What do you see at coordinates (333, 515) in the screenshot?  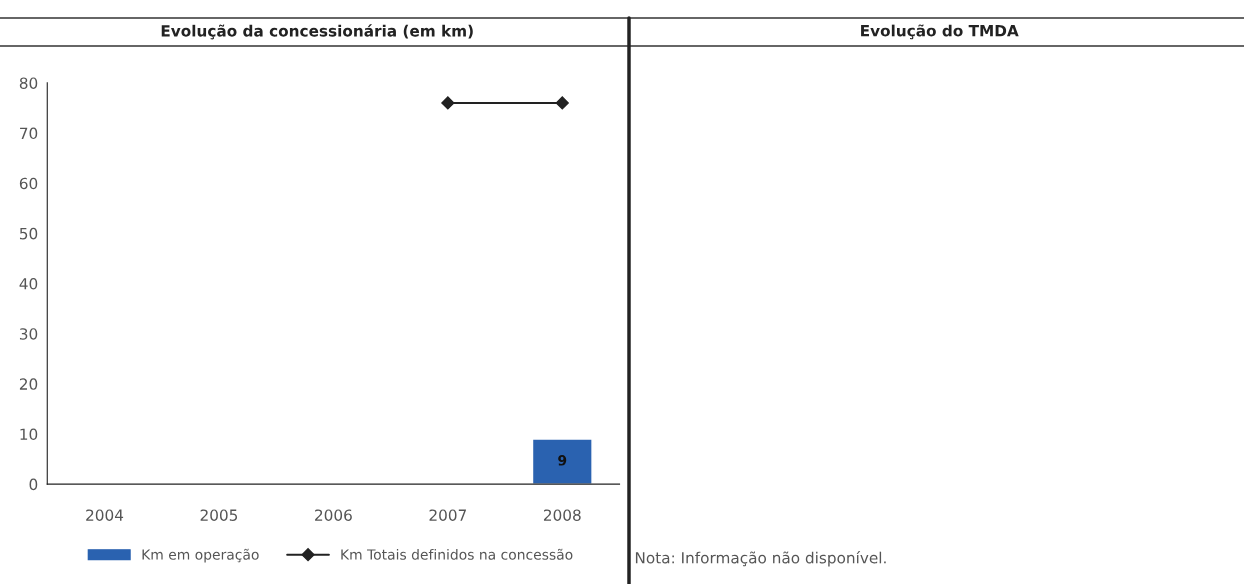 I see `x-tick-label: 2006` at bounding box center [333, 515].